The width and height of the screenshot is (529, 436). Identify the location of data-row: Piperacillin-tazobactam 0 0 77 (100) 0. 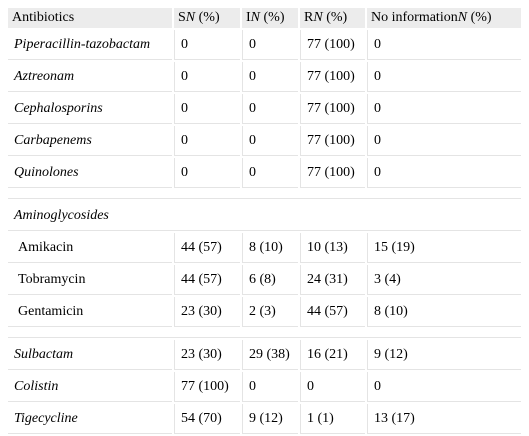
(264, 45).